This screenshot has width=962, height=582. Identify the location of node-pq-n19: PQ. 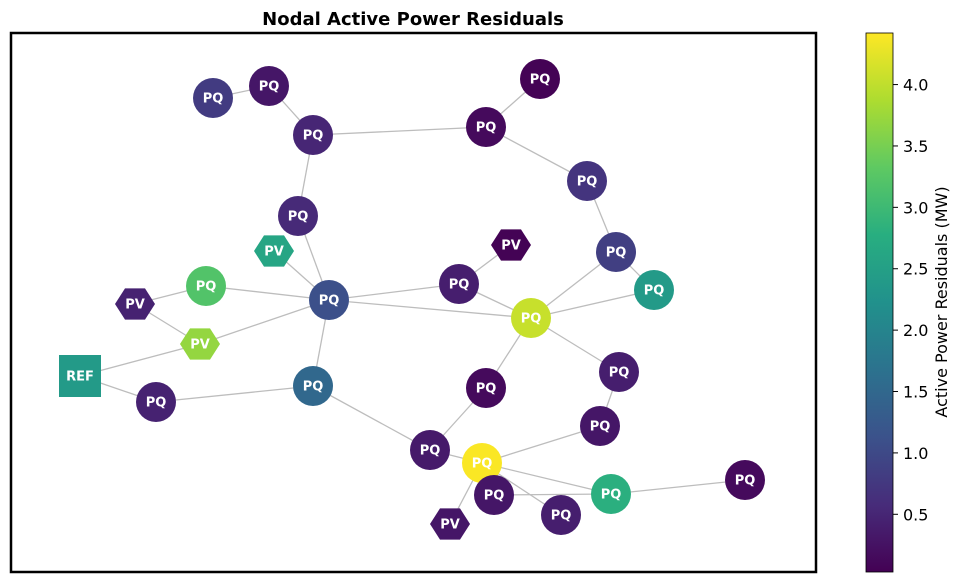
(156, 402).